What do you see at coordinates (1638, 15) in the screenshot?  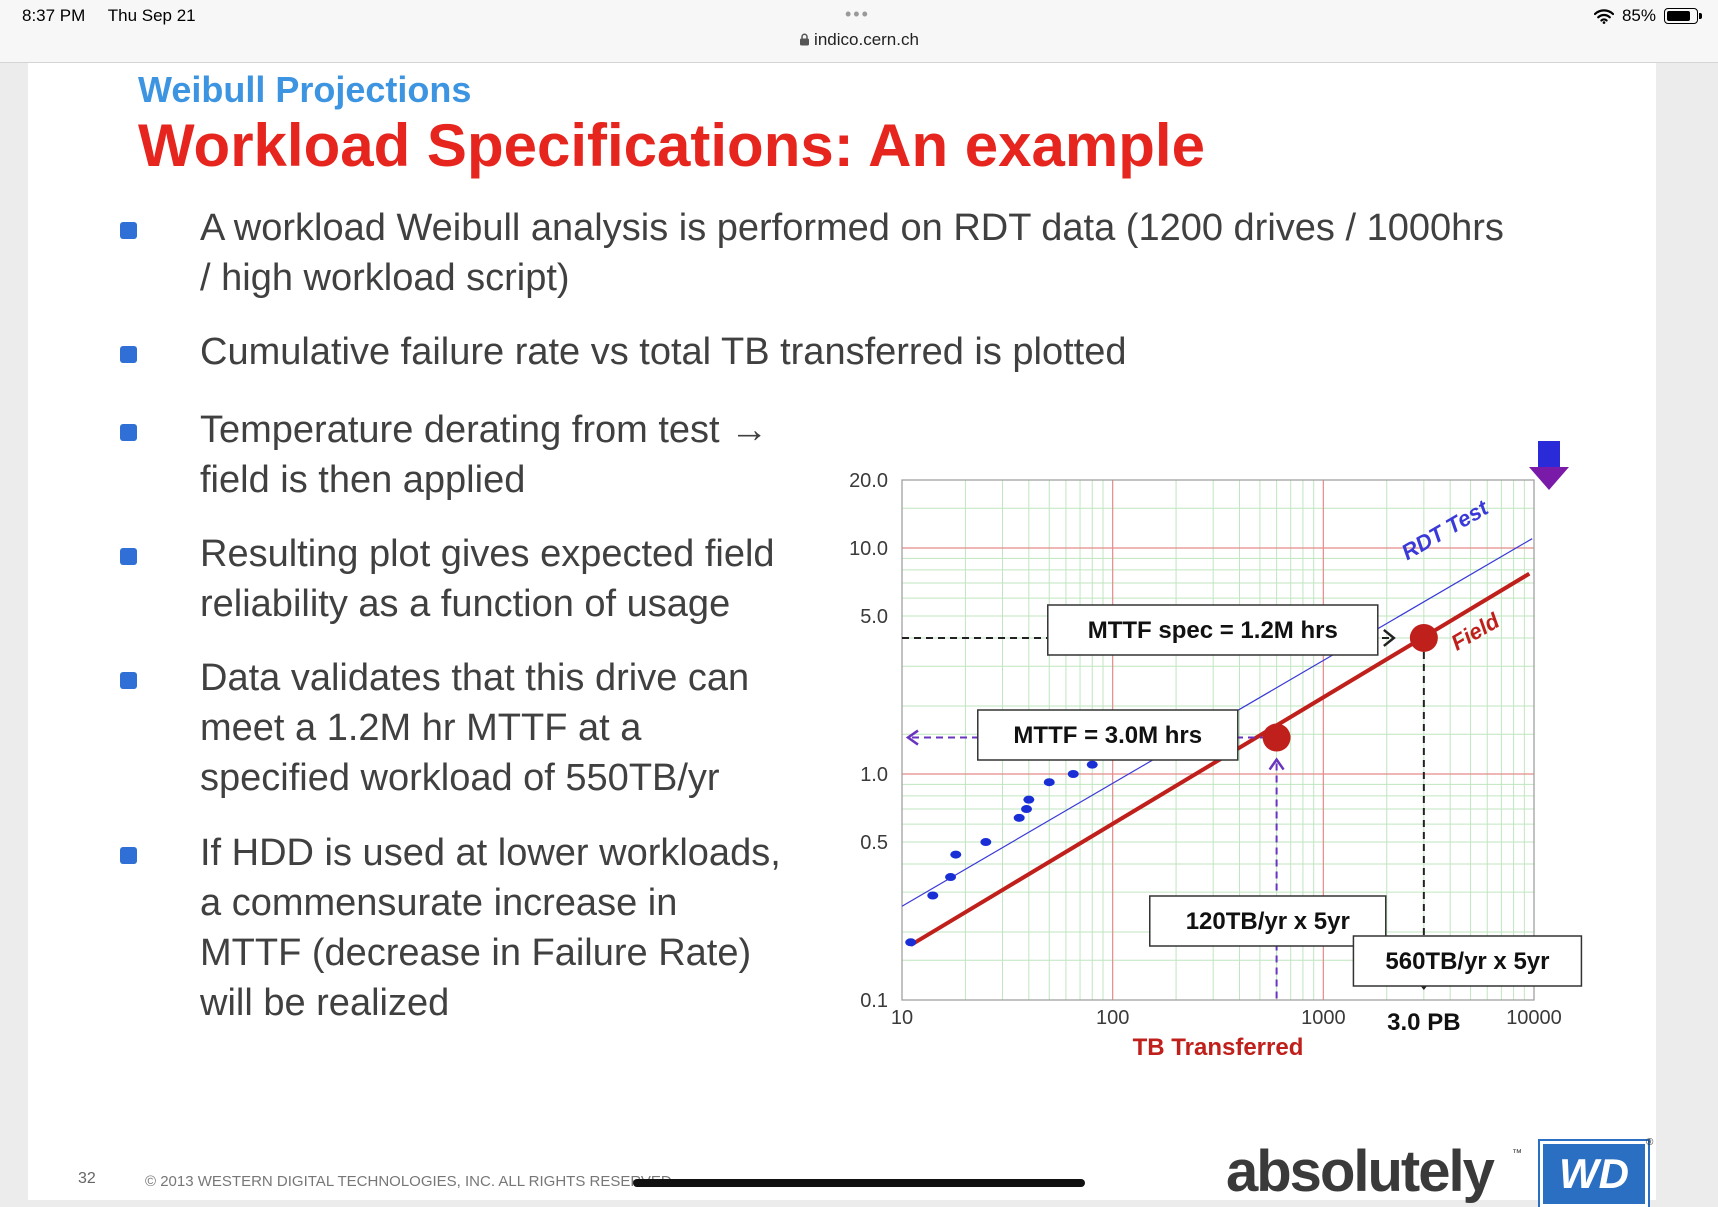 I see `battery-percent: 85%` at bounding box center [1638, 15].